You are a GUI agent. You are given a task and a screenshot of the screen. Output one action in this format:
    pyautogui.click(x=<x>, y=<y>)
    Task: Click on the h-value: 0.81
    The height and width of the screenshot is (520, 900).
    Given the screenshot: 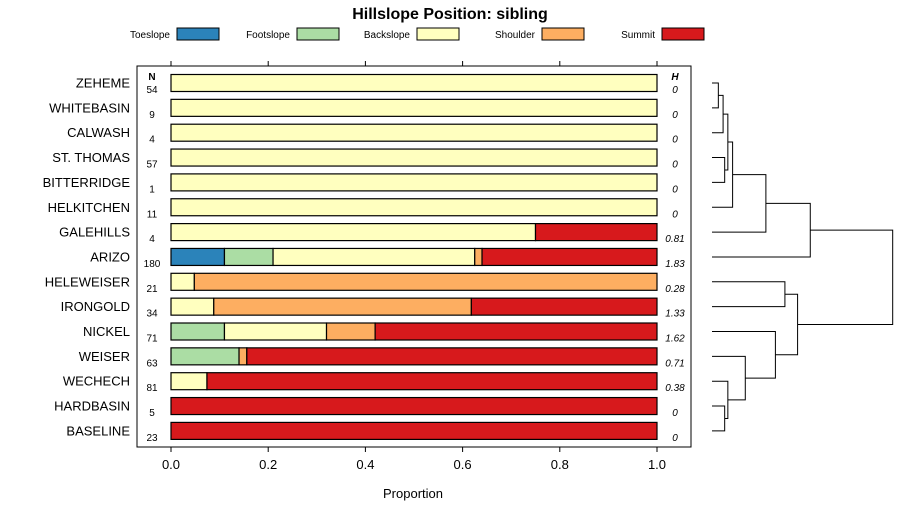 What is the action you would take?
    pyautogui.click(x=674, y=239)
    